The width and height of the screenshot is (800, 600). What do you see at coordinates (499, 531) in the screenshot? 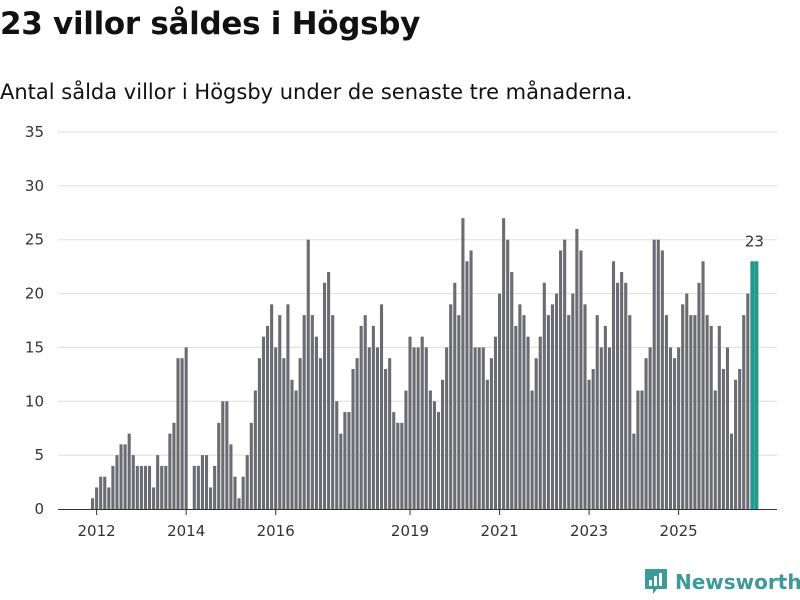
I see `x-tick-label: 2021` at bounding box center [499, 531].